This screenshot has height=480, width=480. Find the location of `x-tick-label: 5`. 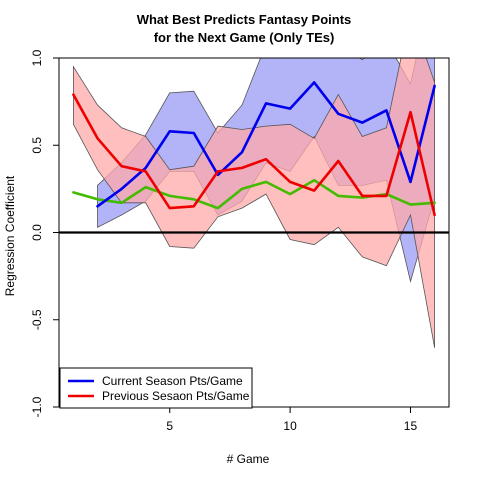

x-tick-label: 5 is located at coordinates (169, 426).